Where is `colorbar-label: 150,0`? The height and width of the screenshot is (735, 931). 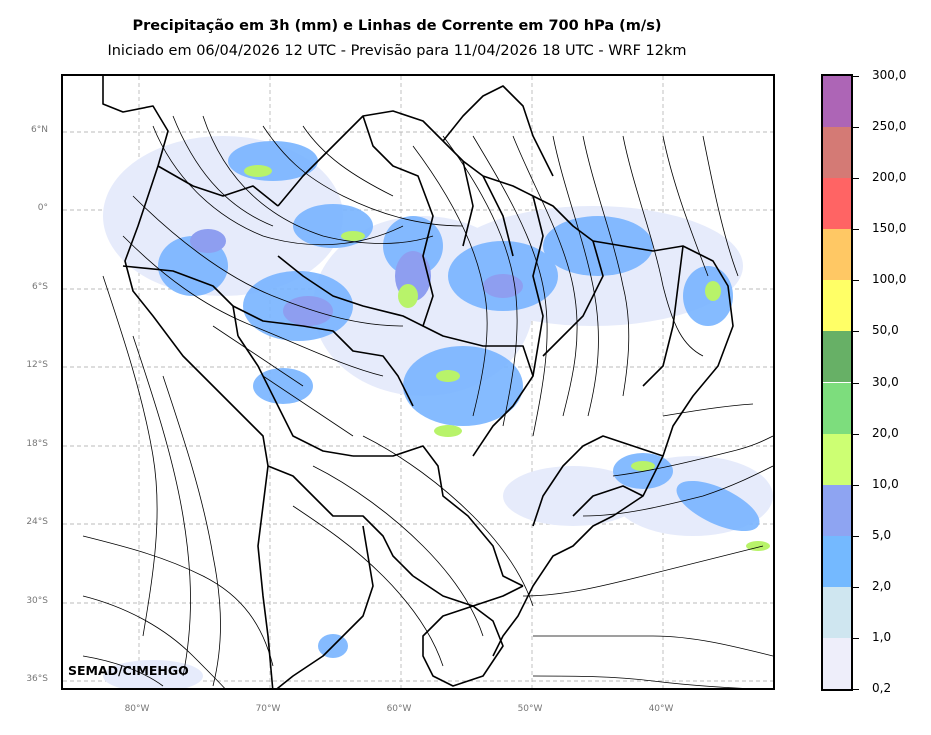 colorbar-label: 150,0 is located at coordinates (889, 228).